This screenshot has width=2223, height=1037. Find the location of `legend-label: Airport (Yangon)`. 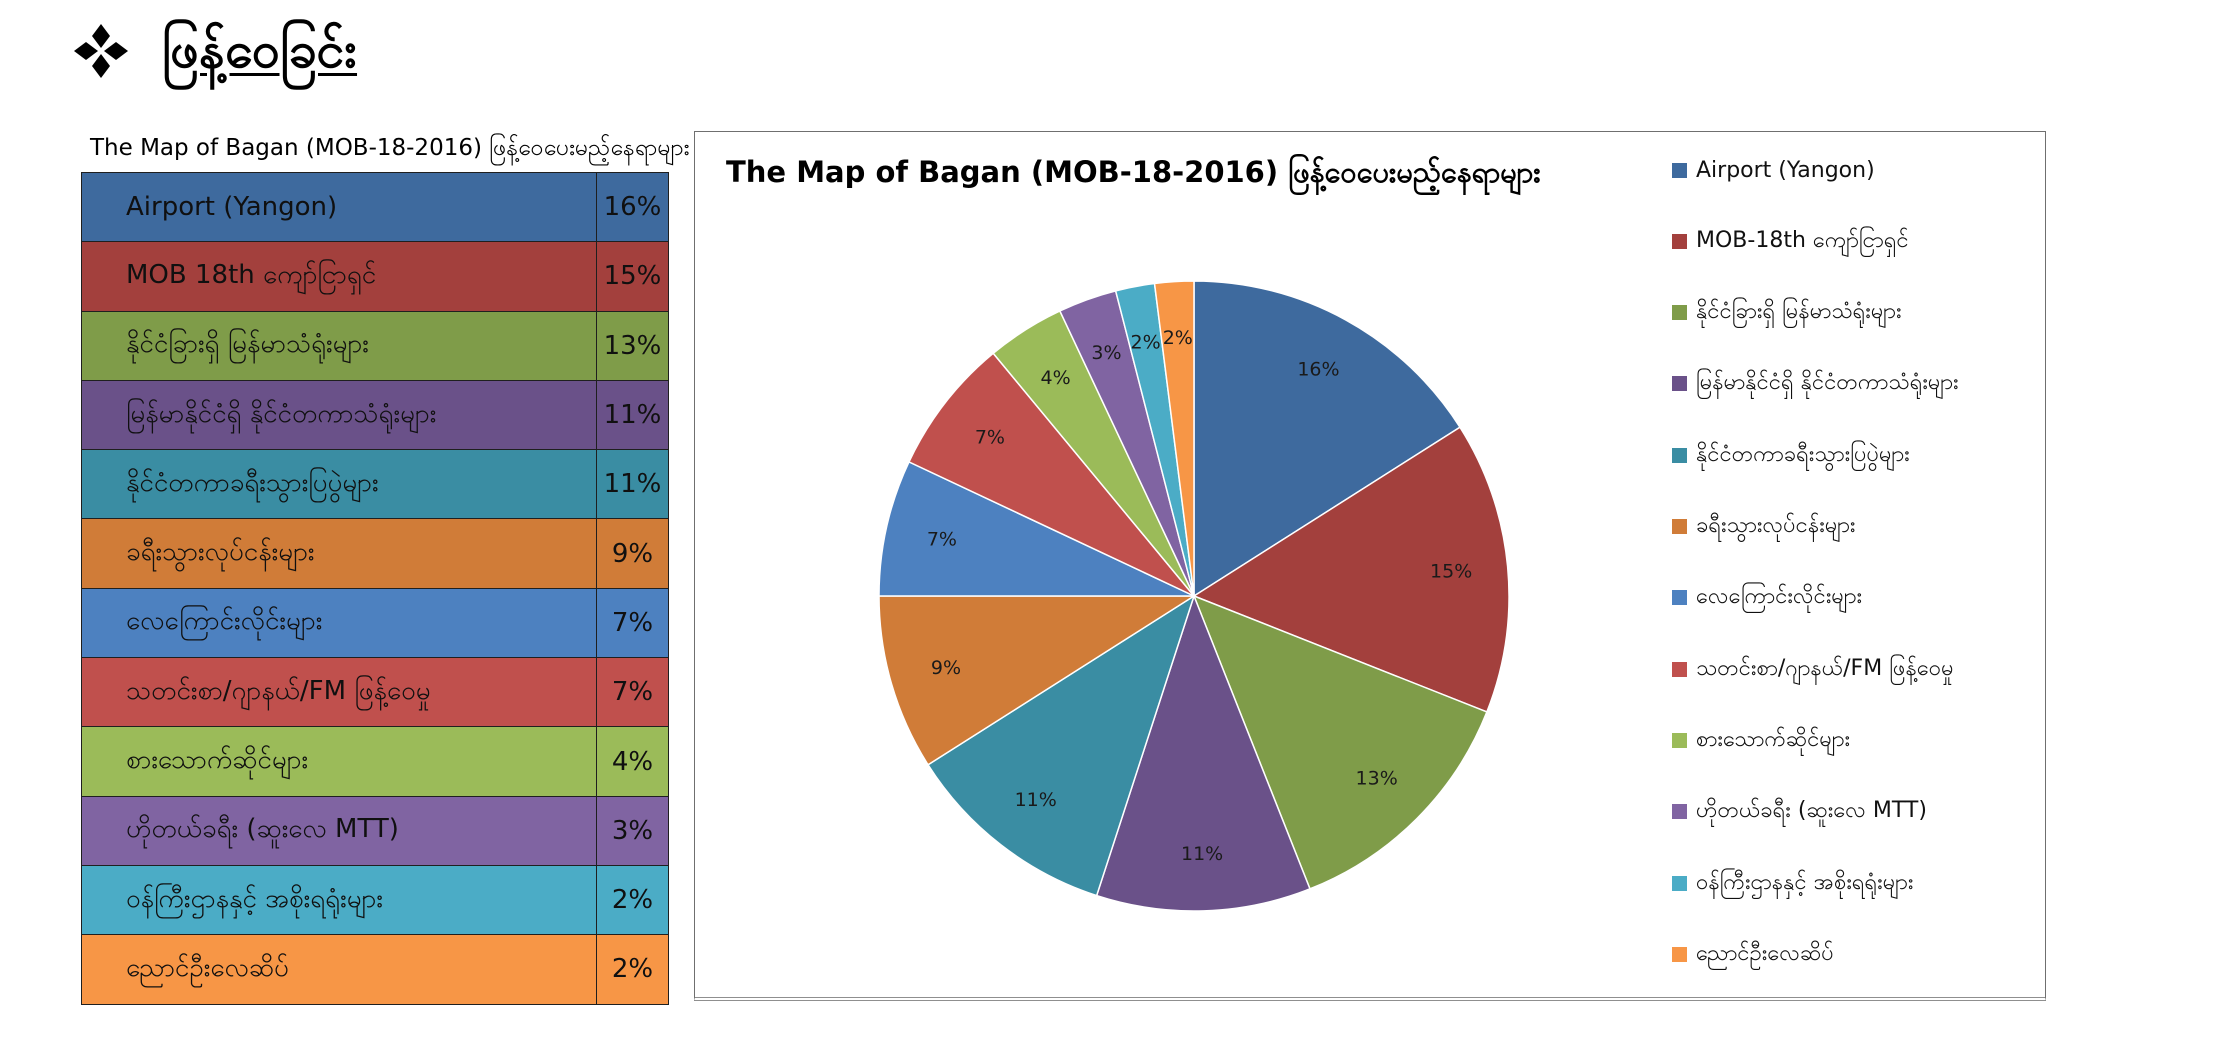

legend-label: Airport (Yangon) is located at coordinates (1785, 170).